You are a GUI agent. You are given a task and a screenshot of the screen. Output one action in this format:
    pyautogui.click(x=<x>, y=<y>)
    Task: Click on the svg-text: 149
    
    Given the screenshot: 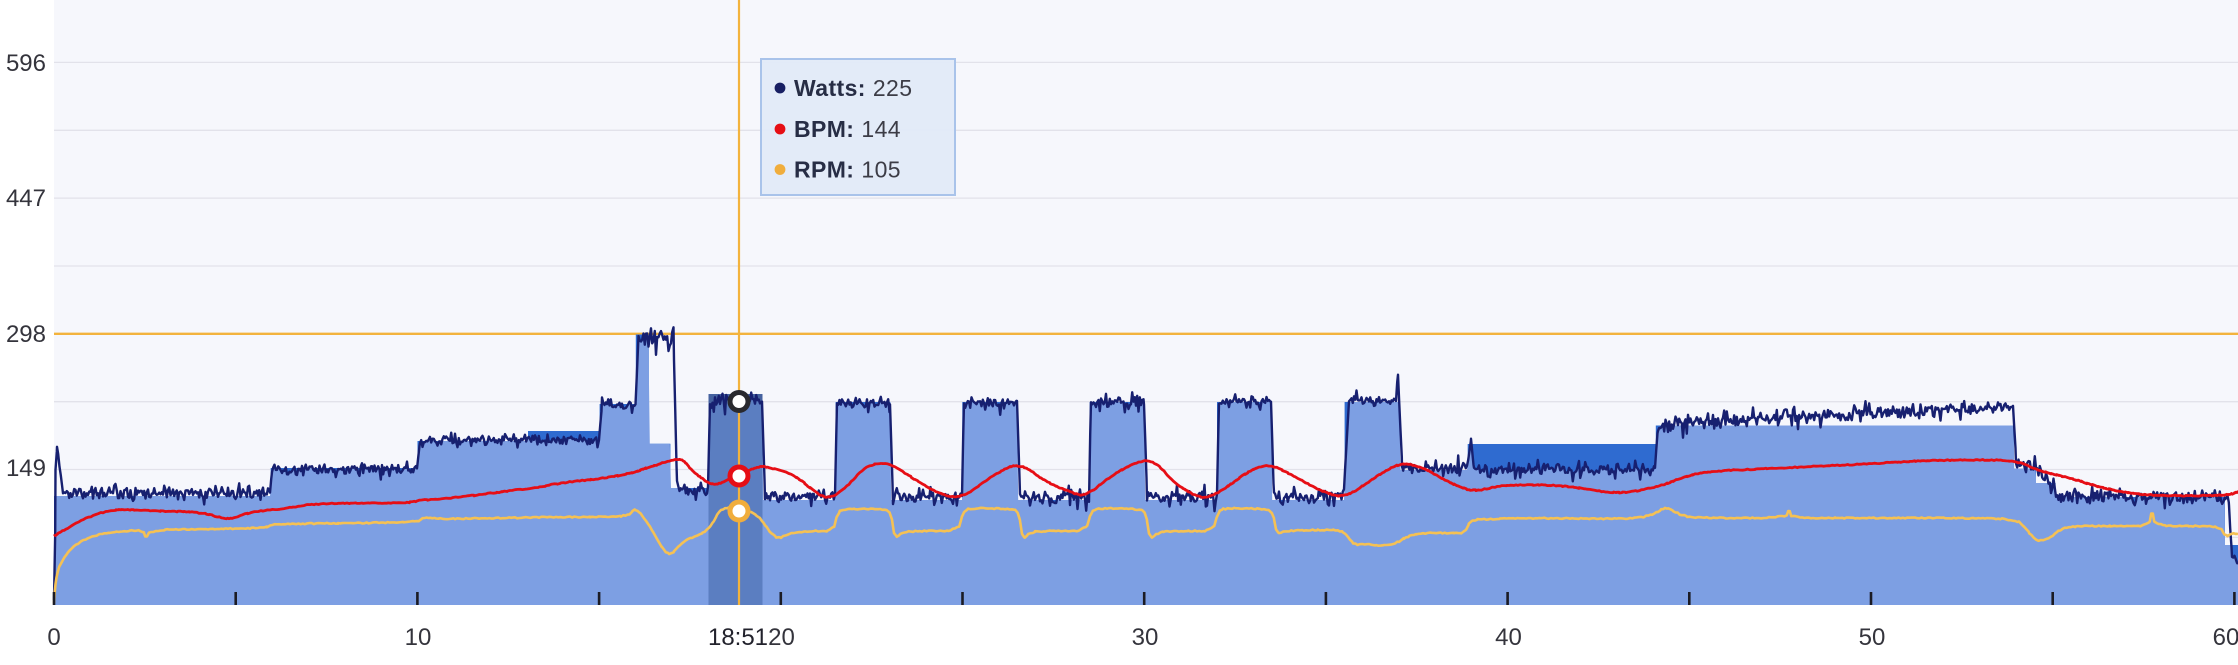 What is the action you would take?
    pyautogui.click(x=26, y=468)
    